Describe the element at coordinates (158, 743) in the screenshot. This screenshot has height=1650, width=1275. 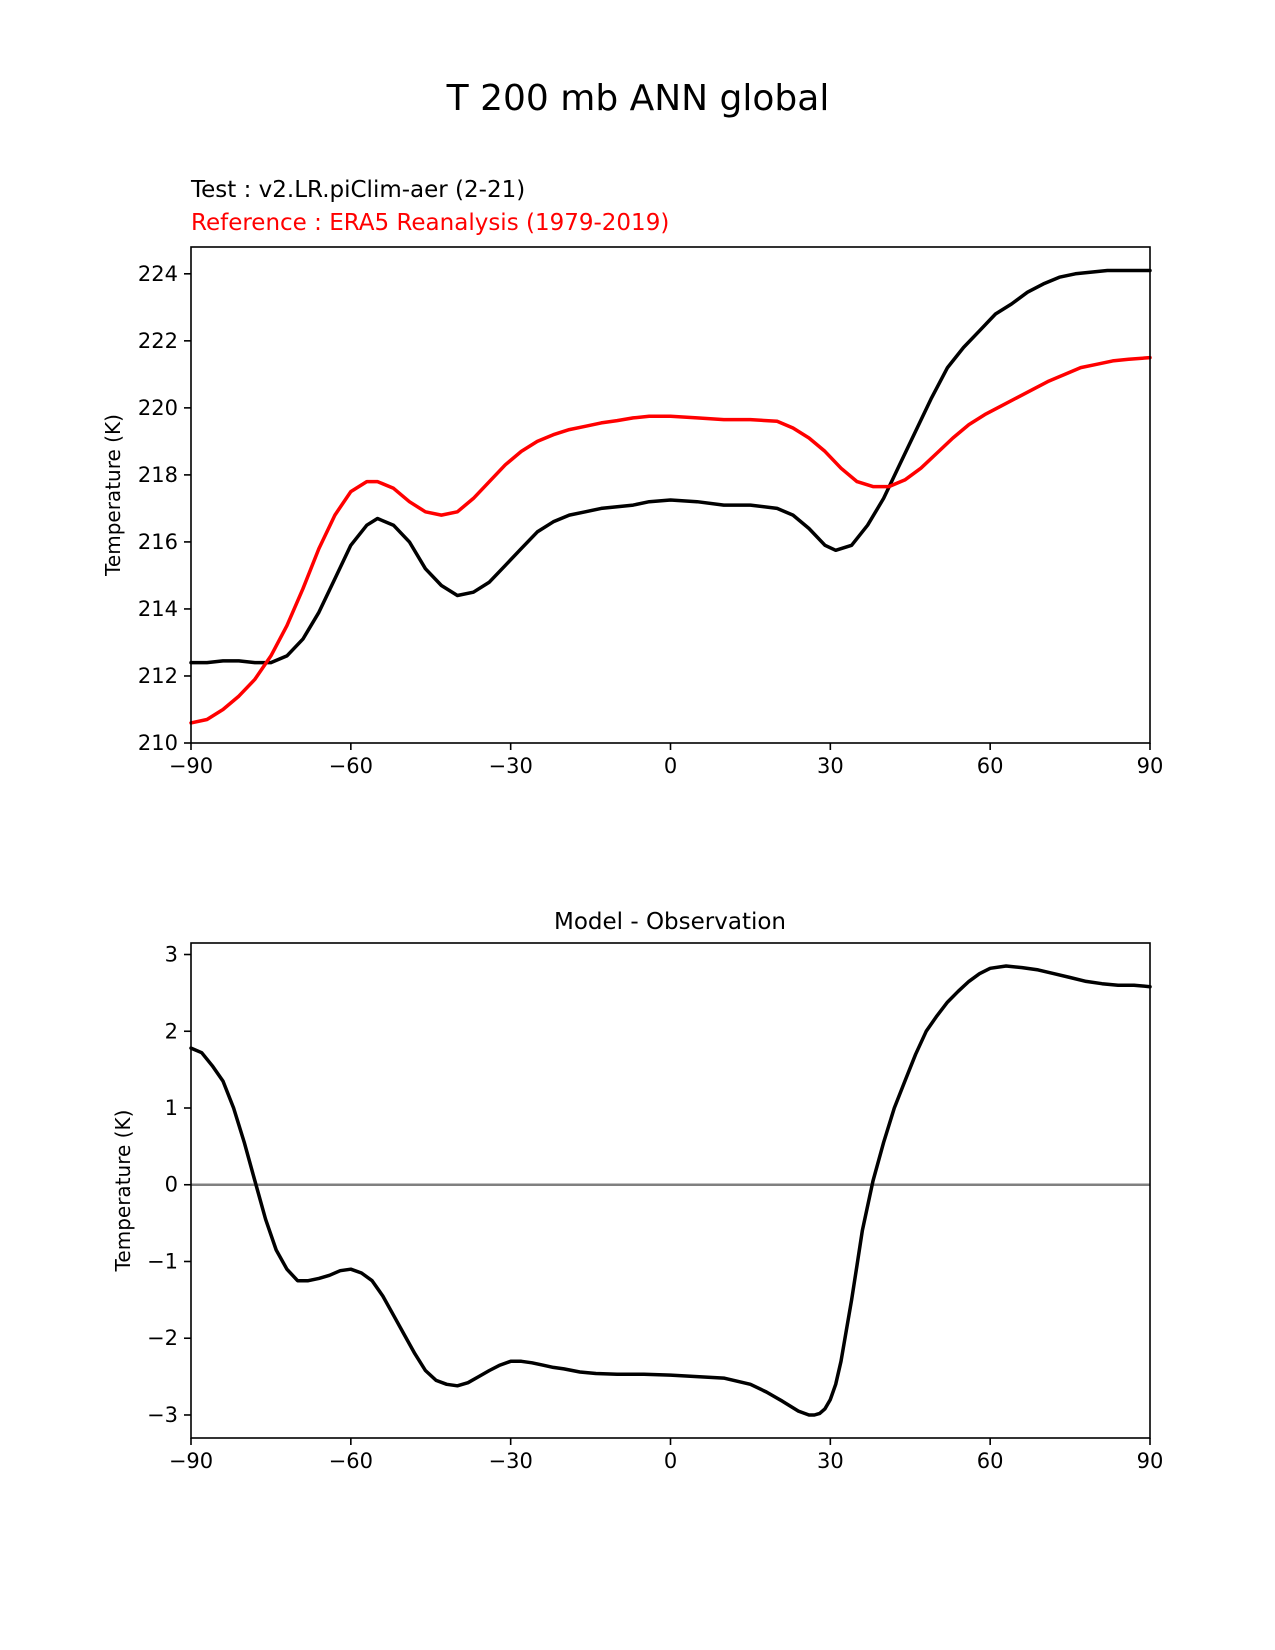
I see `y-tick-label: 210` at that location.